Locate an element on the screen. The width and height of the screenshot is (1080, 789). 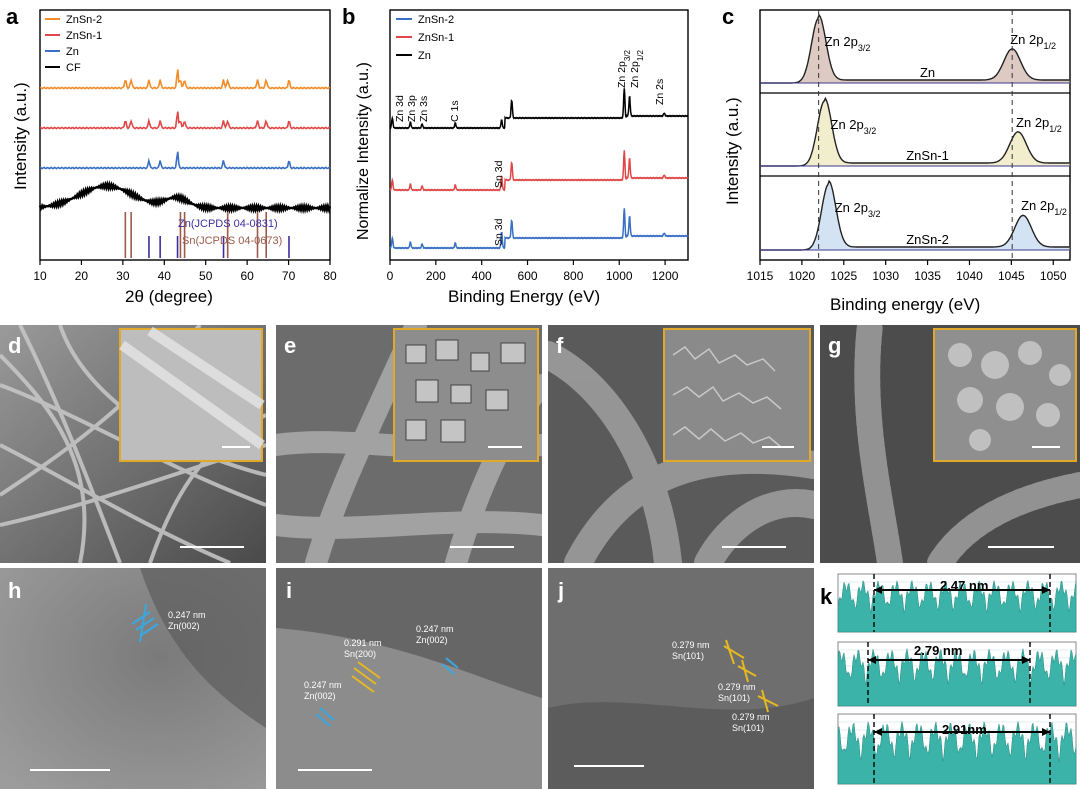
x-tick-label: 0 is located at coordinates (390, 276).